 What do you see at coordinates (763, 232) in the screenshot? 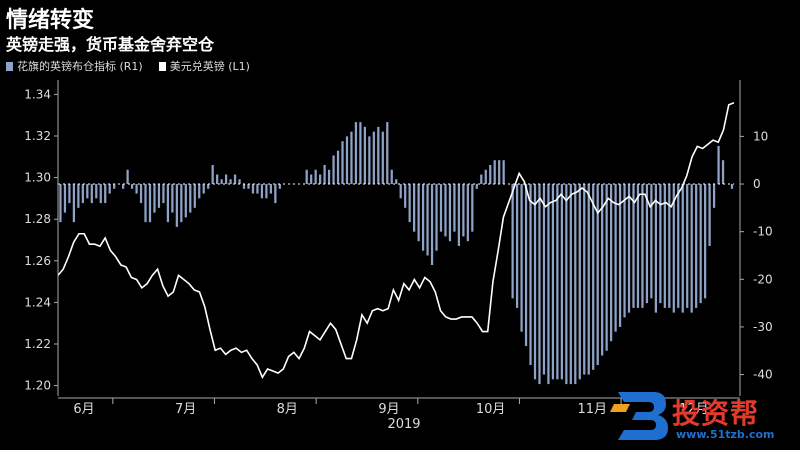
I see `right-tick-label: -10` at bounding box center [763, 232].